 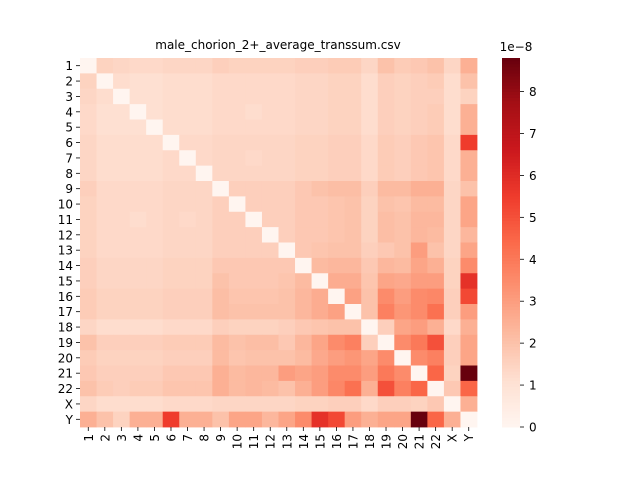 I want to click on y-tick-label: 8, so click(x=69, y=174).